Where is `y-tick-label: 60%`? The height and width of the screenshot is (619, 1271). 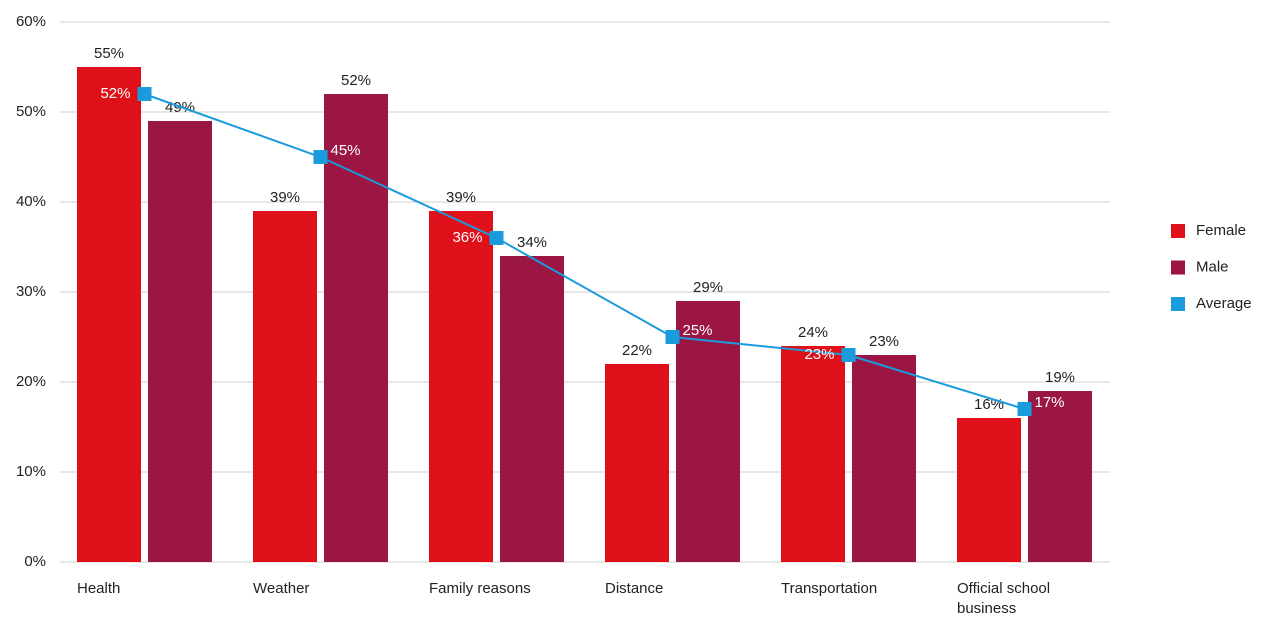
y-tick-label: 60% is located at coordinates (31, 21).